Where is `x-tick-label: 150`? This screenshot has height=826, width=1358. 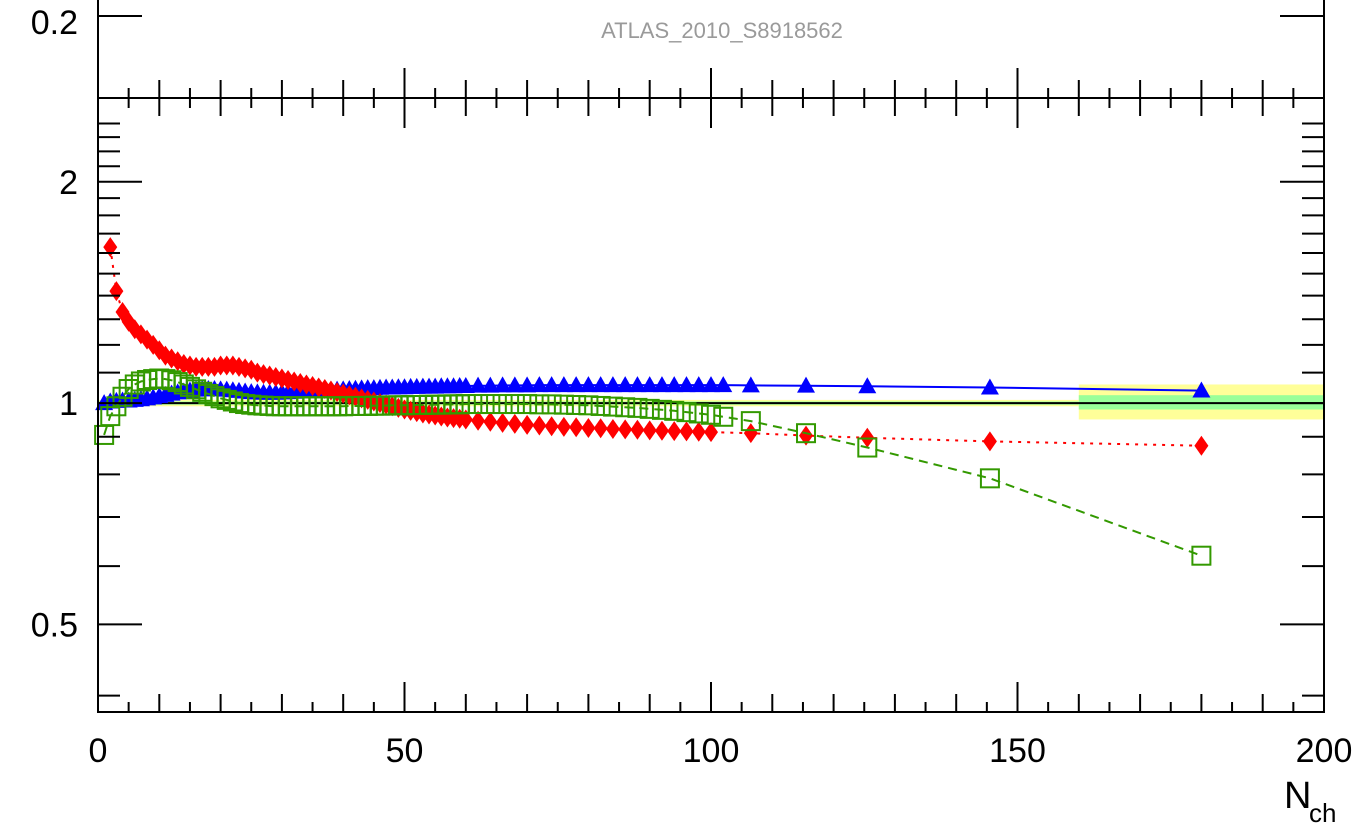
x-tick-label: 150 is located at coordinates (1017, 751).